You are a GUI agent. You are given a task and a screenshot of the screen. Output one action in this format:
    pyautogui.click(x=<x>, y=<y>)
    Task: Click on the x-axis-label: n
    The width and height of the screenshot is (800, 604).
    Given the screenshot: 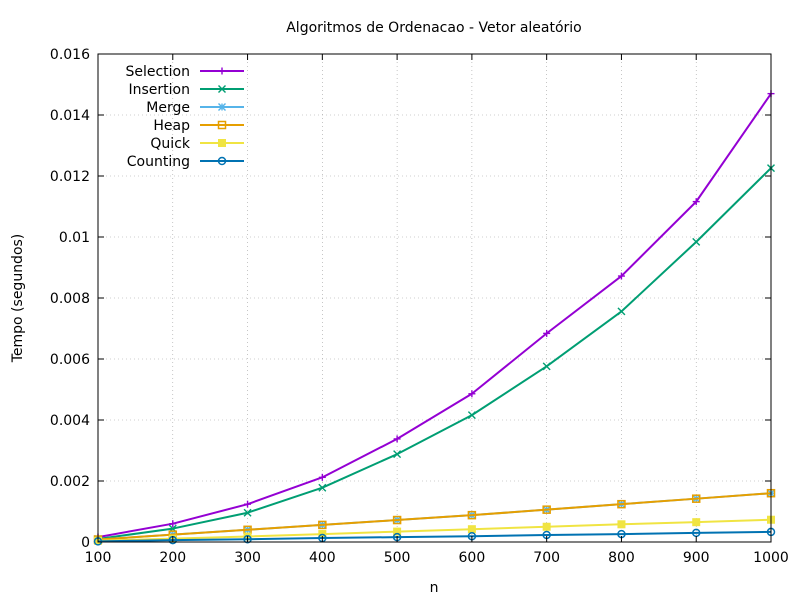 What is the action you would take?
    pyautogui.click(x=434, y=588)
    